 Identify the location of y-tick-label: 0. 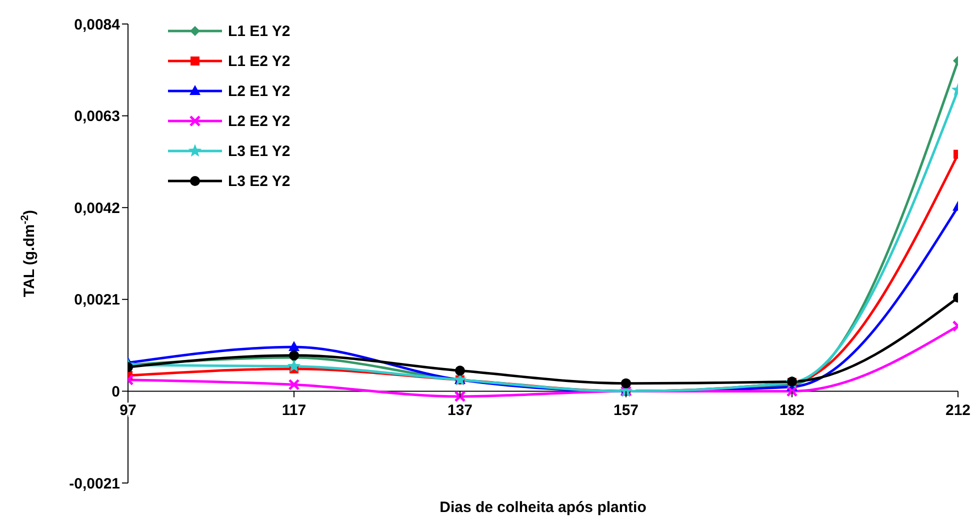
(116, 392).